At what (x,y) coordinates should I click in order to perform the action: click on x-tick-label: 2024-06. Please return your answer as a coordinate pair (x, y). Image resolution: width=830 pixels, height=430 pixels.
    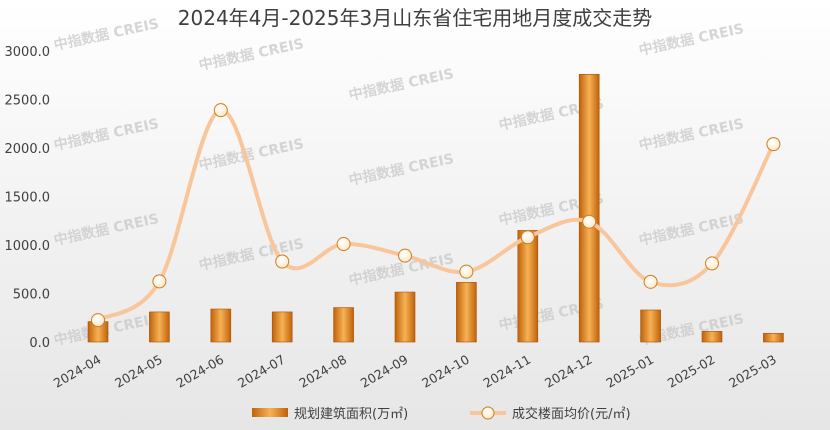
    Looking at the image, I should click on (200, 371).